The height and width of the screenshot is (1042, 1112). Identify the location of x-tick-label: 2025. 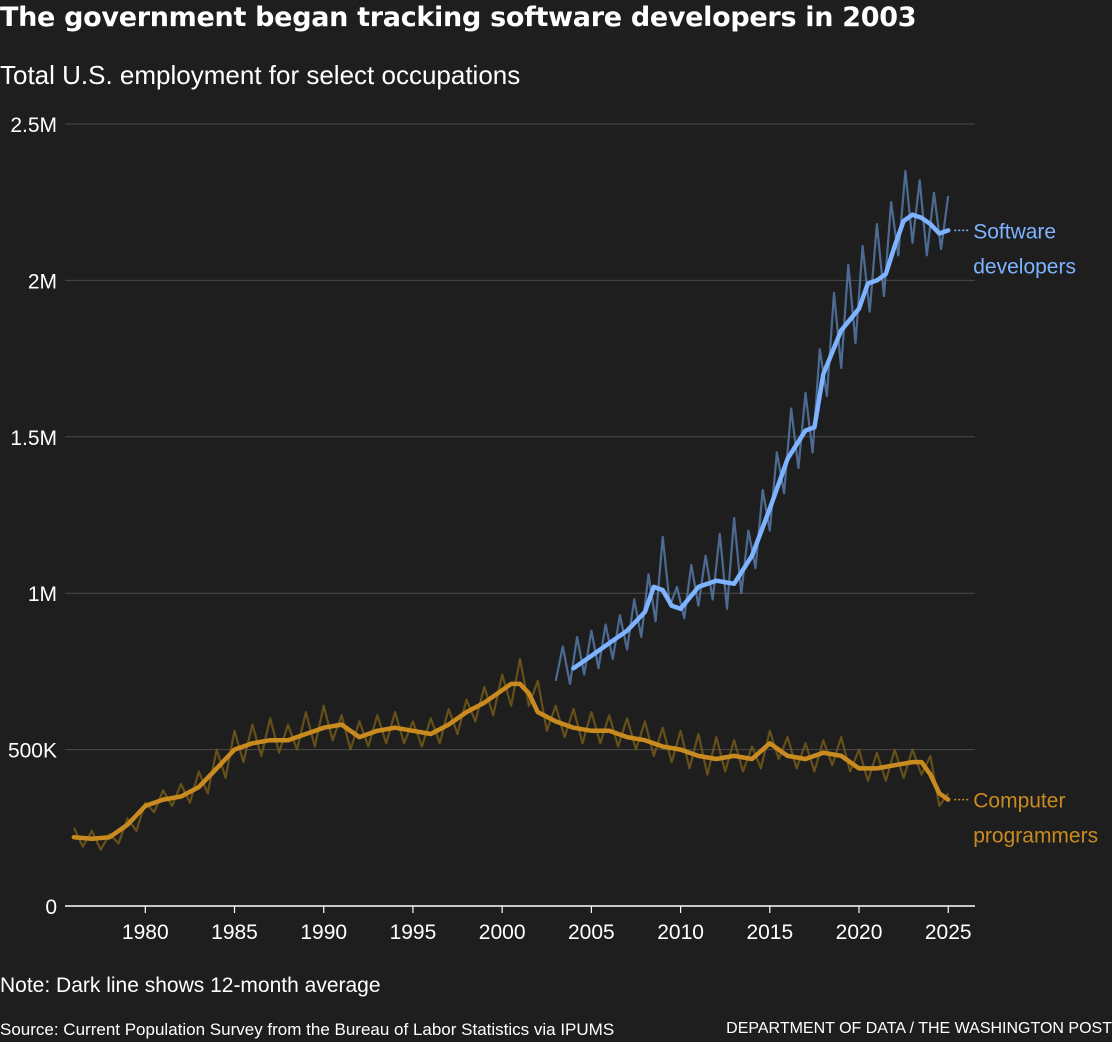
(948, 932).